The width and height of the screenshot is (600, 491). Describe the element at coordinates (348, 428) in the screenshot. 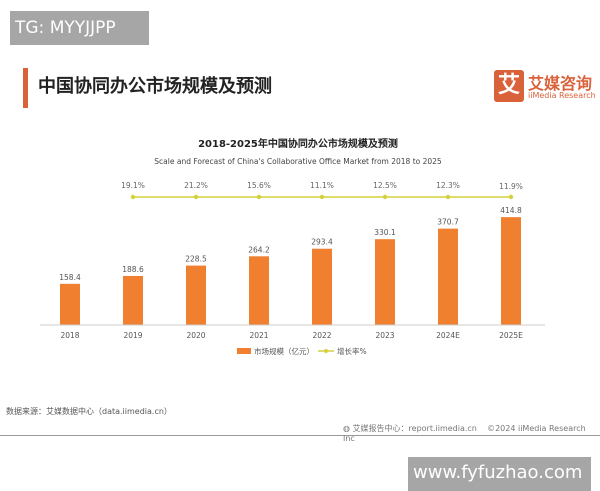

I see `globe-icon: ◍` at that location.